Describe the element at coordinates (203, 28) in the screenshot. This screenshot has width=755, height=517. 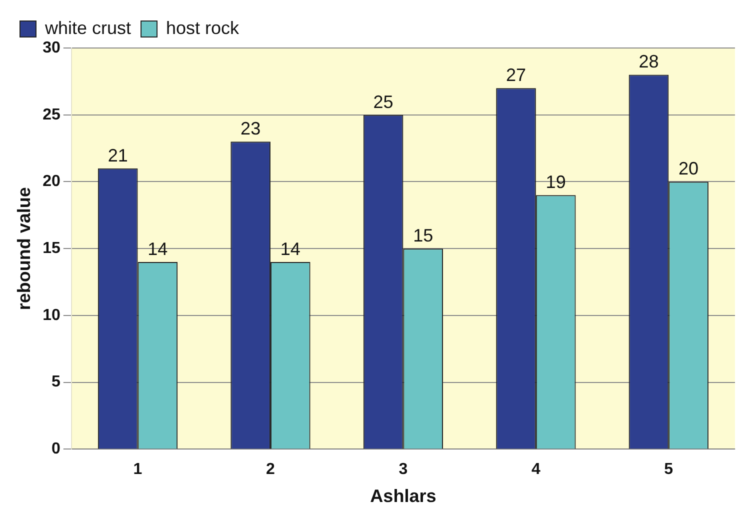
I see `legend-label: host rock` at that location.